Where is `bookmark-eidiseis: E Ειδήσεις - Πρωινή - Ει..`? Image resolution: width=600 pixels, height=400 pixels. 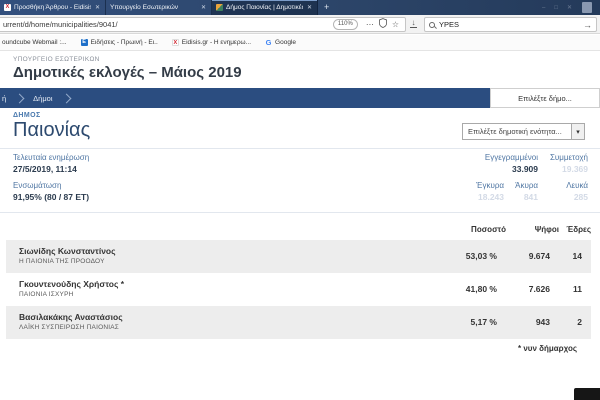
bookmark-eidiseis: E Ειδήσεις - Πρωινή - Ει.. is located at coordinates (119, 42).